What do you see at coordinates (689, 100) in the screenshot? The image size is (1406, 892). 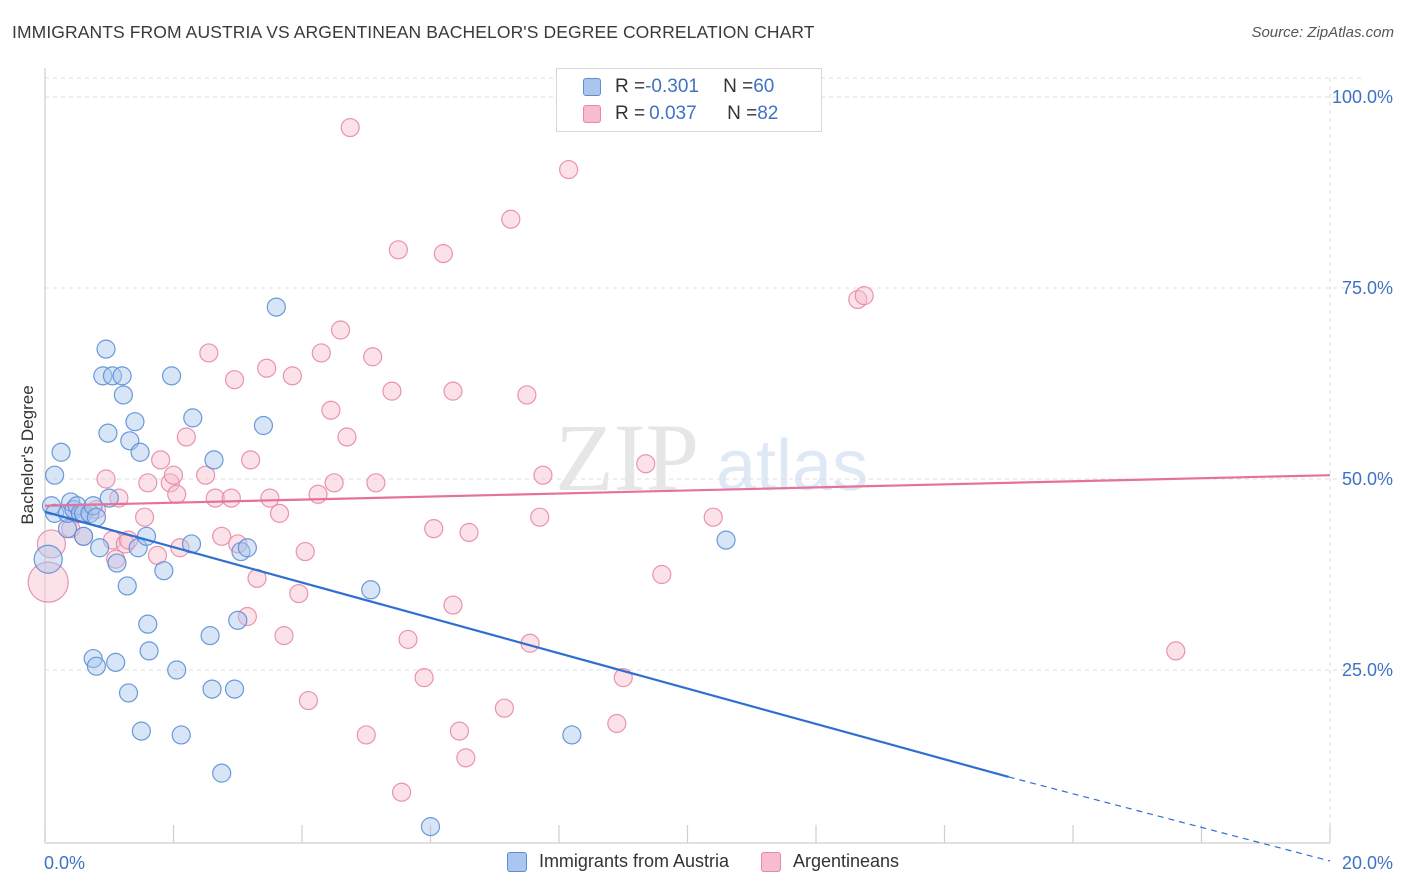 I see `stats-legend: R = -0.301 N = 60 R = 0.037 N = 82` at bounding box center [689, 100].